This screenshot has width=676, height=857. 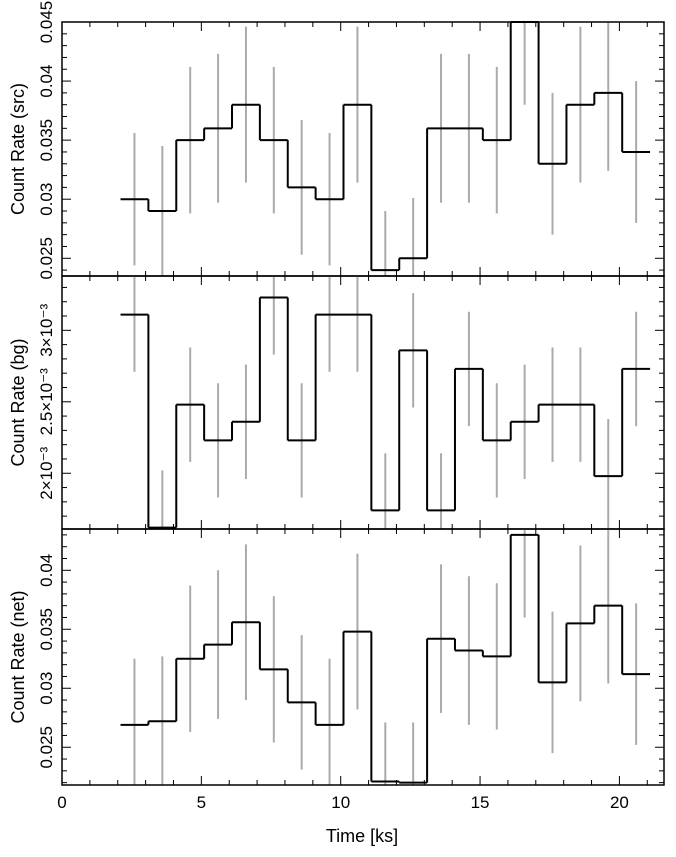 What do you see at coordinates (46, 661) in the screenshot?
I see `y-tick-labels-net: 0.025 0.03 0.035 0.04` at bounding box center [46, 661].